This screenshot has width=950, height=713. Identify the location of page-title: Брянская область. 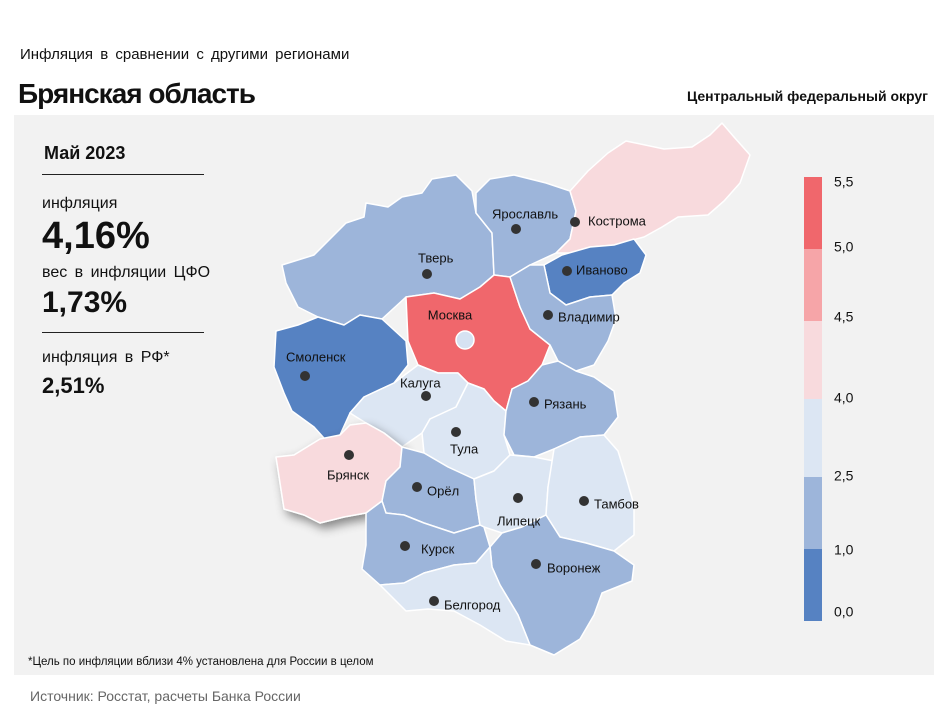
(137, 93).